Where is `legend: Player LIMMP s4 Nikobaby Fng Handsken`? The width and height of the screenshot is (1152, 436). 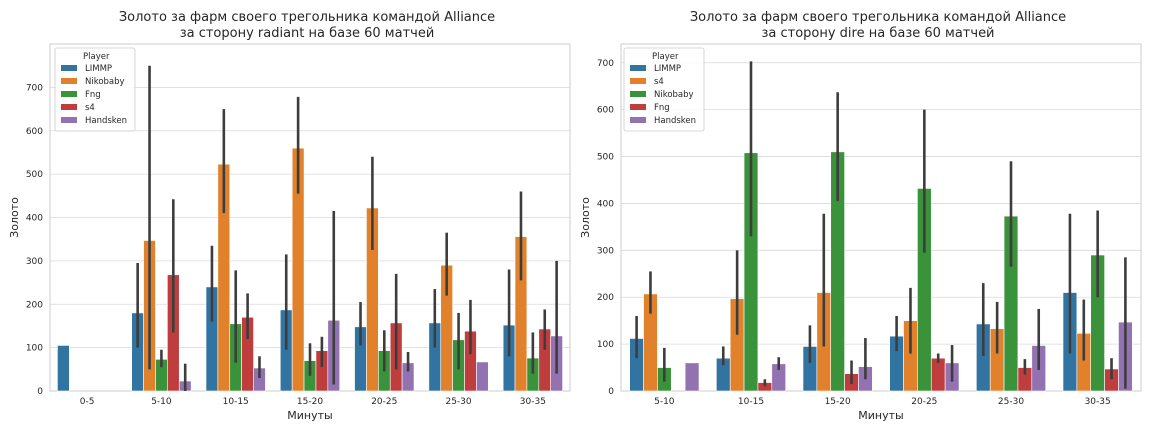 legend: Player LIMMP s4 Nikobaby Fng Handsken is located at coordinates (664, 89).